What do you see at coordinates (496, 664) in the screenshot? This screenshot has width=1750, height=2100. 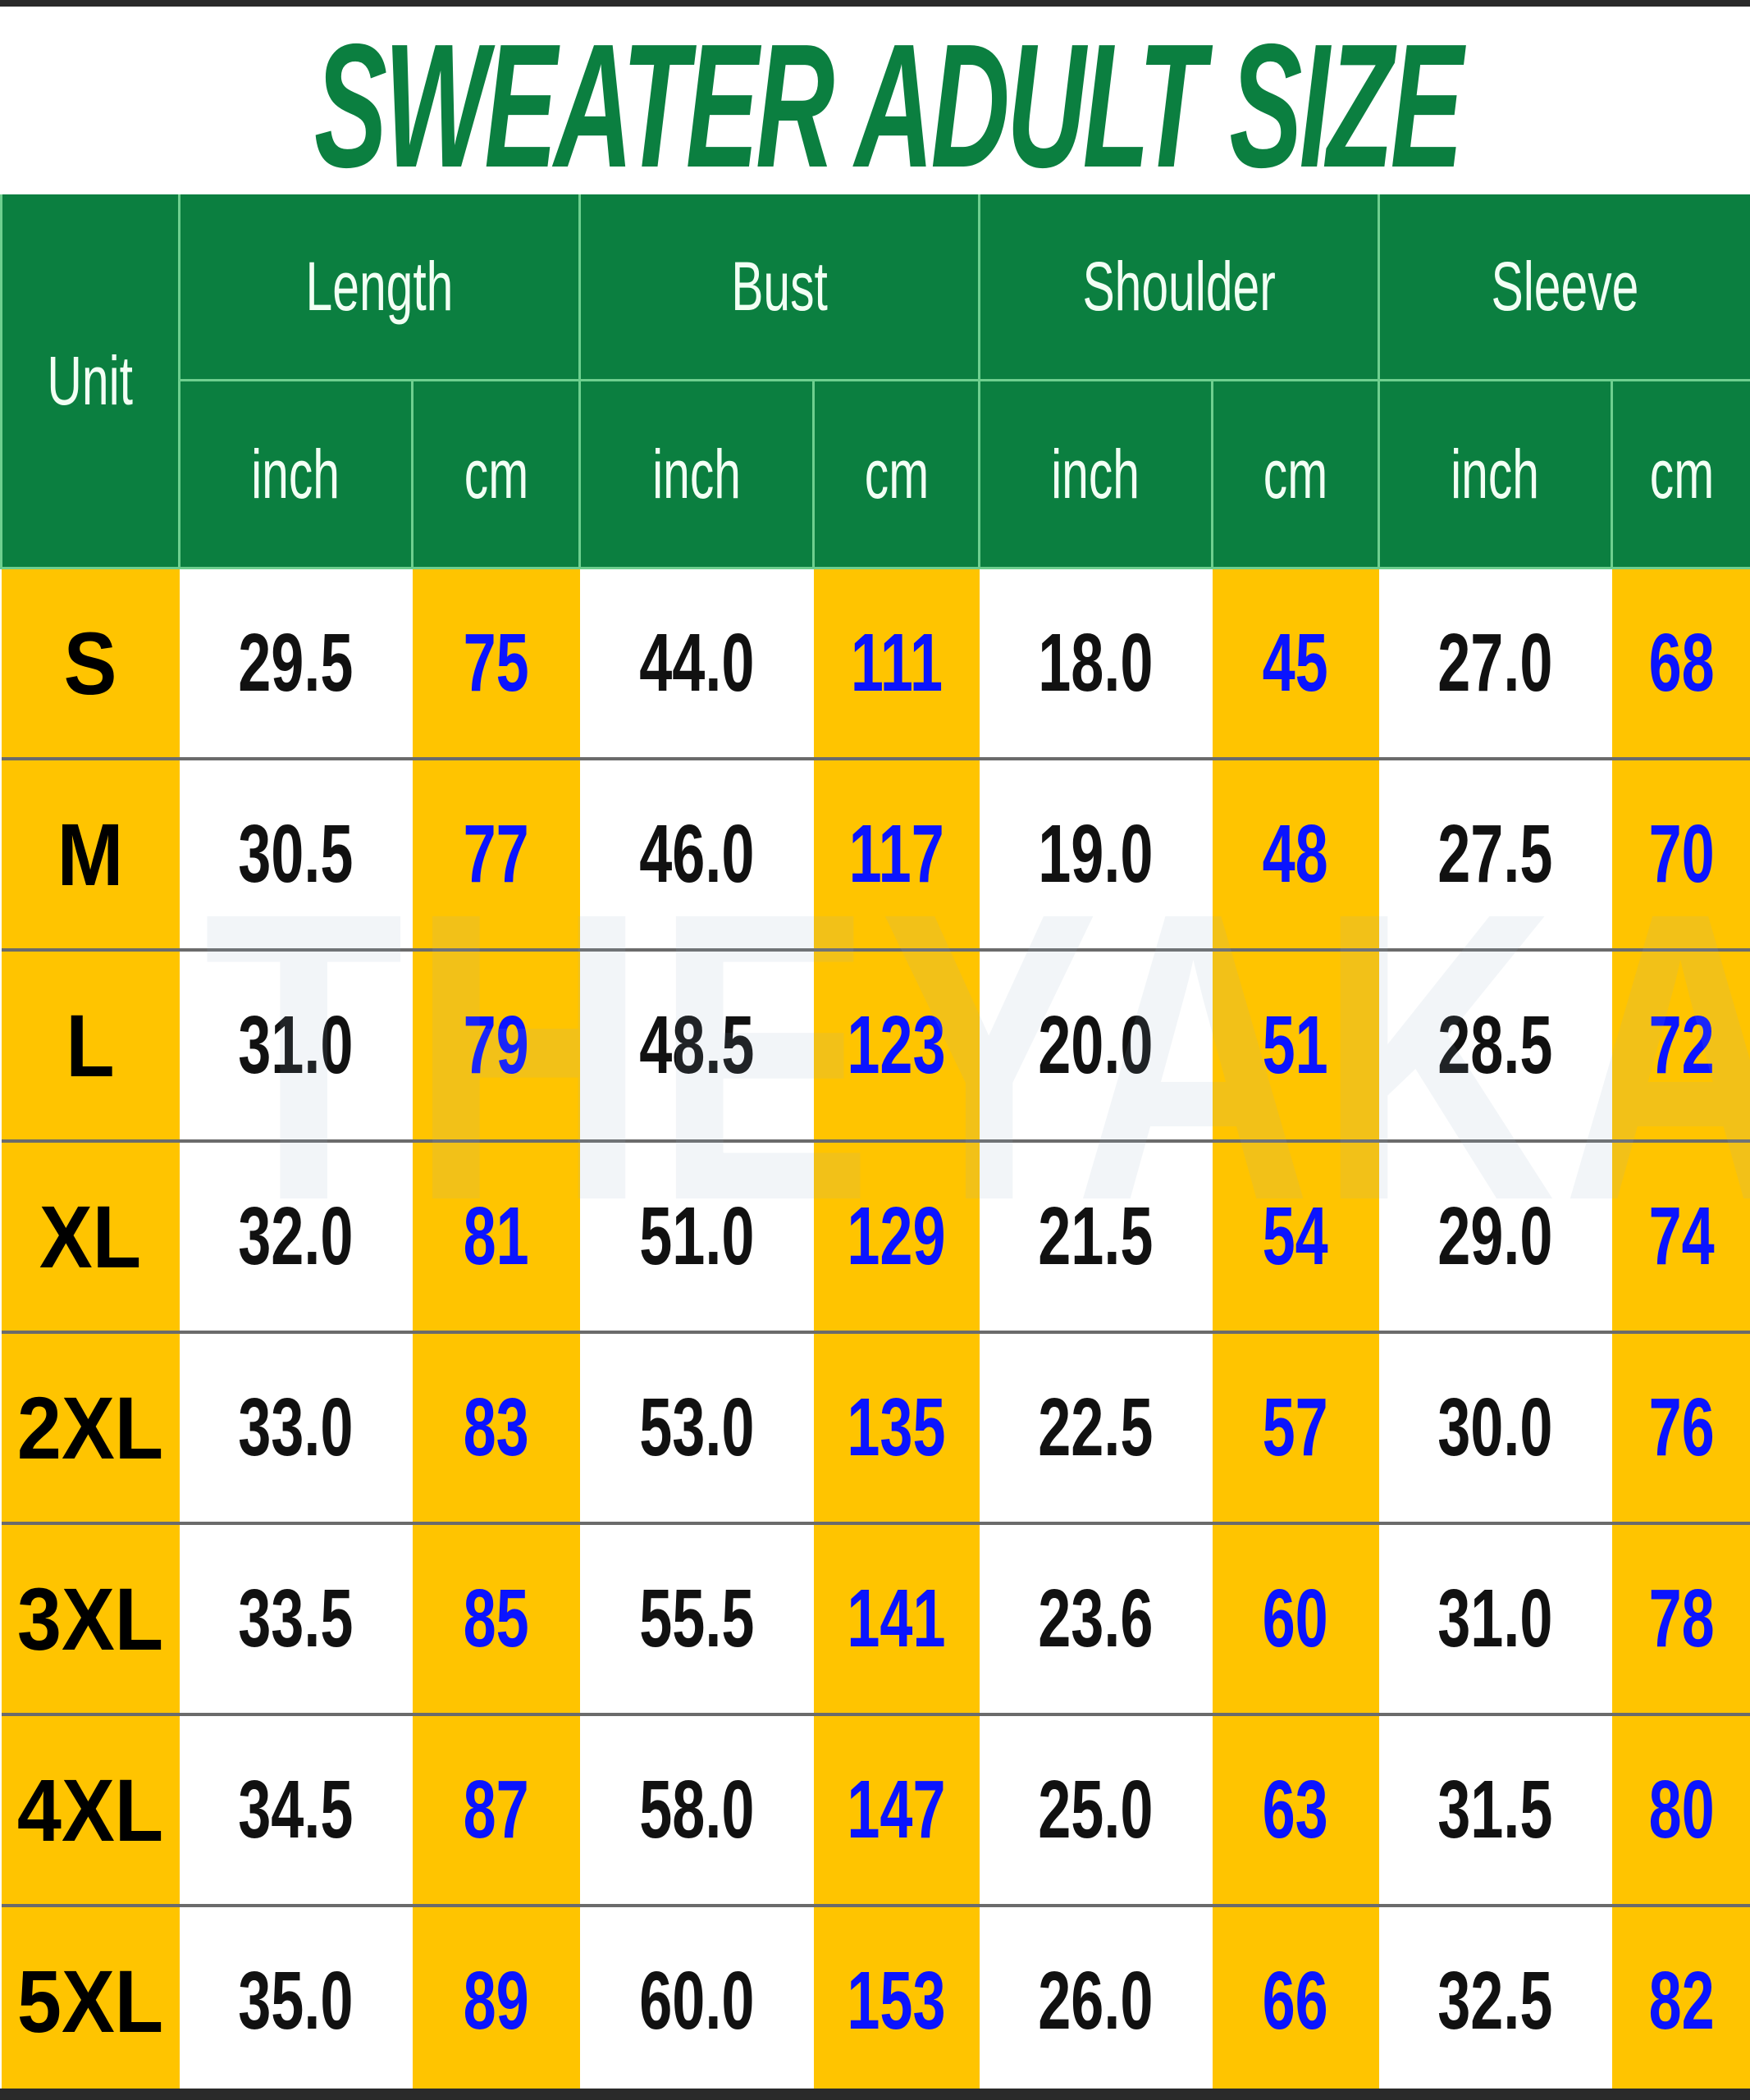 I see `cm-value-cell: 75` at bounding box center [496, 664].